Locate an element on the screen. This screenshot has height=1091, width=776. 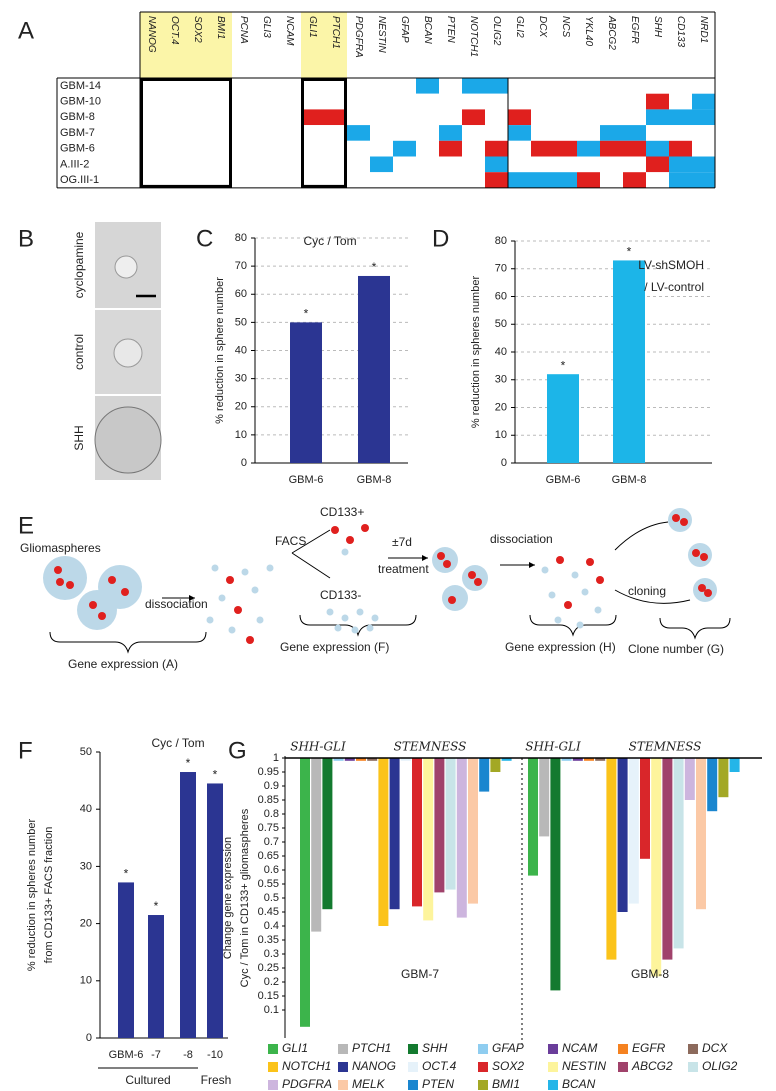
x-tick-label: -10 is located at coordinates (215, 1055).